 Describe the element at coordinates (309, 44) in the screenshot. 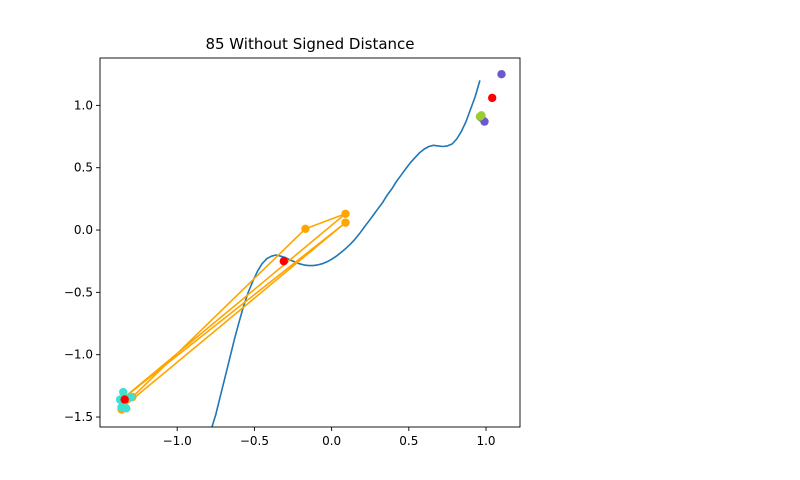

I see `chart-title: 85 Without Signed Distance` at that location.